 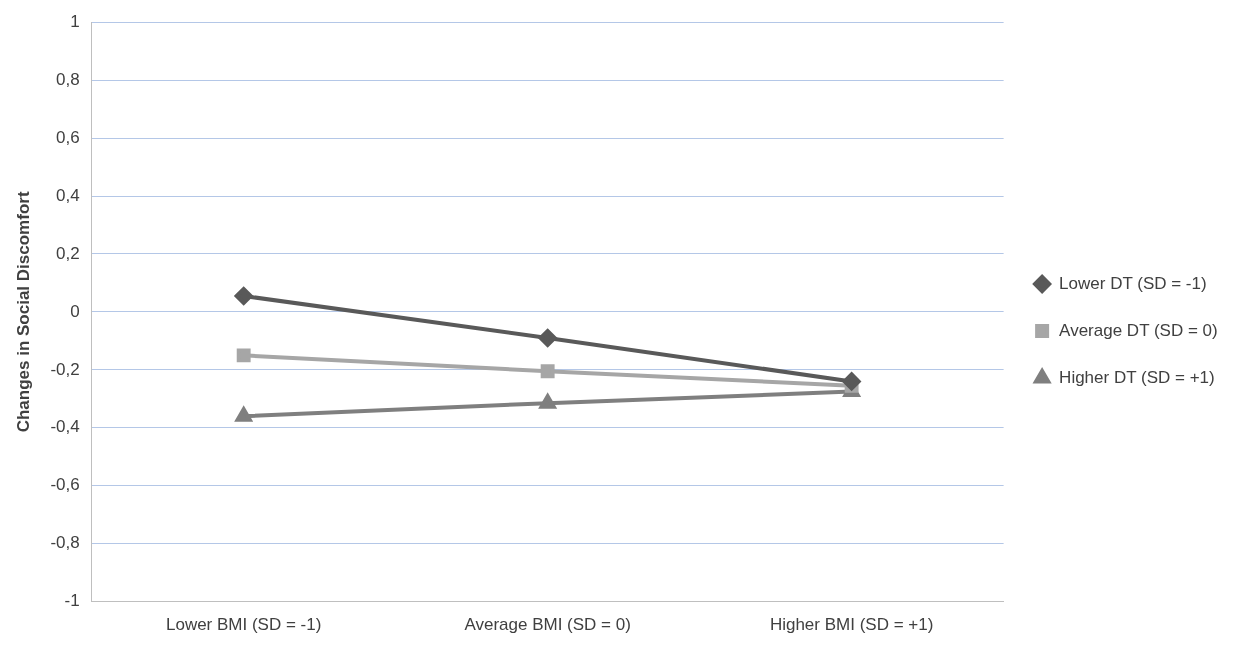 What do you see at coordinates (68, 195) in the screenshot?
I see `y-tick-label: 0,4` at bounding box center [68, 195].